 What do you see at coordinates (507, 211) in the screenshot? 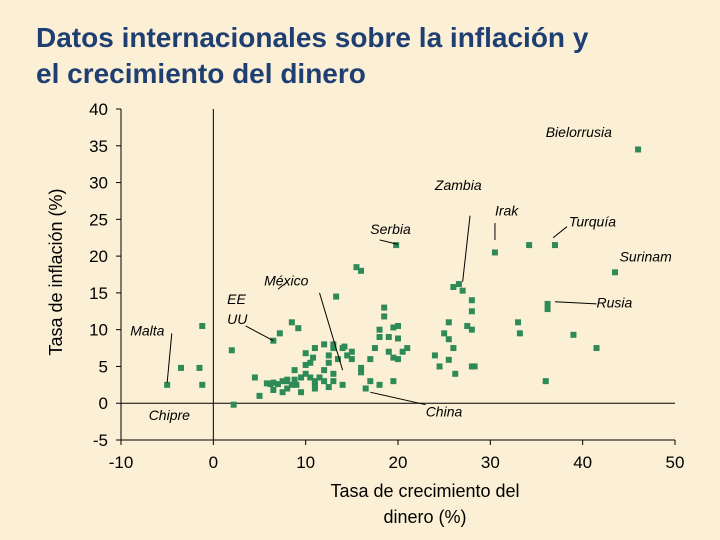
I see `annotation-label: Irak` at bounding box center [507, 211].